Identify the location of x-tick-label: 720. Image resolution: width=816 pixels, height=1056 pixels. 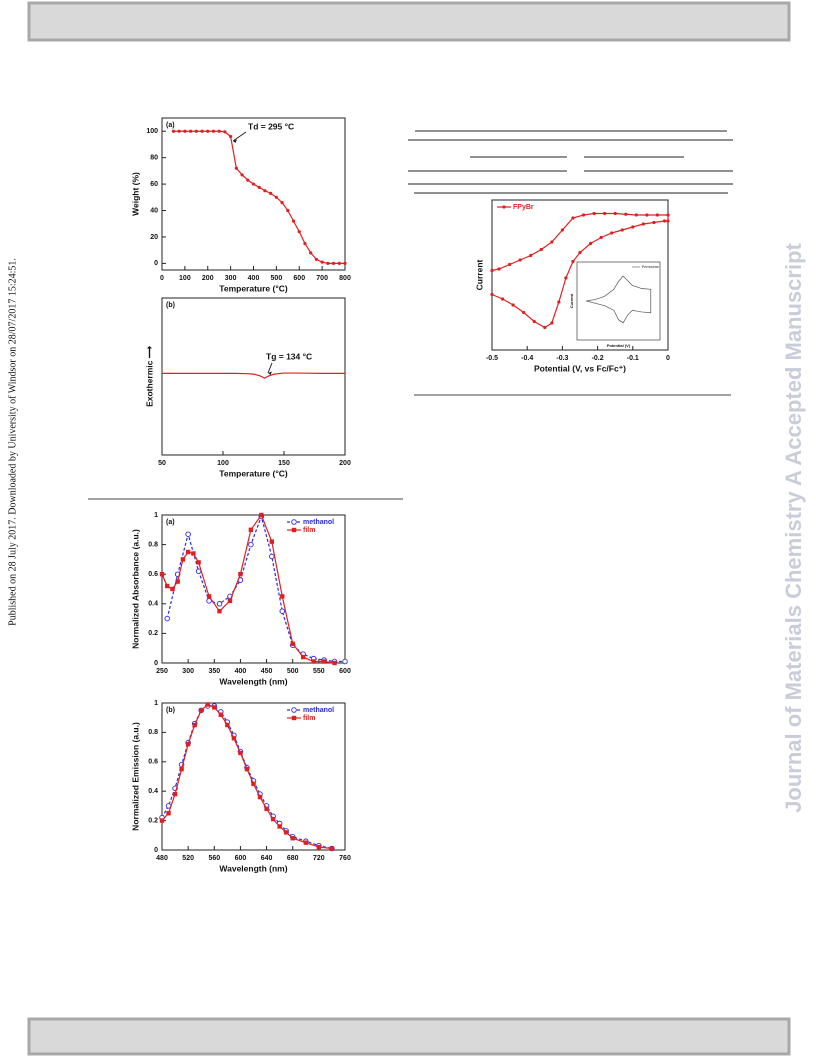
(319, 858).